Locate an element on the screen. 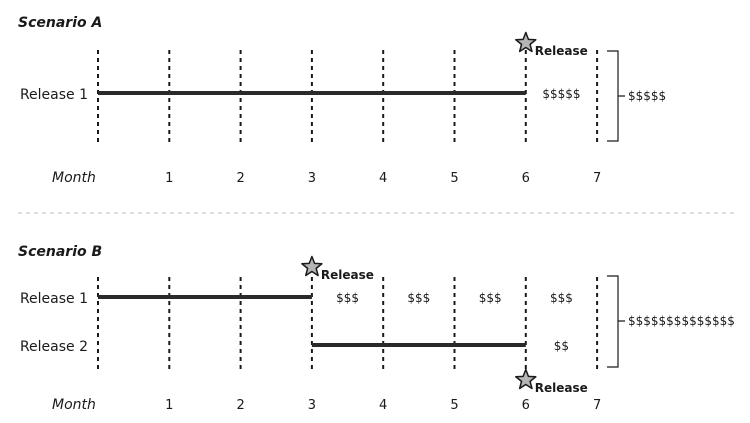 This screenshot has width=750, height=423. scenario-b-month-ticks: 1 2 3 4 5 6 7 is located at coordinates (383, 405).